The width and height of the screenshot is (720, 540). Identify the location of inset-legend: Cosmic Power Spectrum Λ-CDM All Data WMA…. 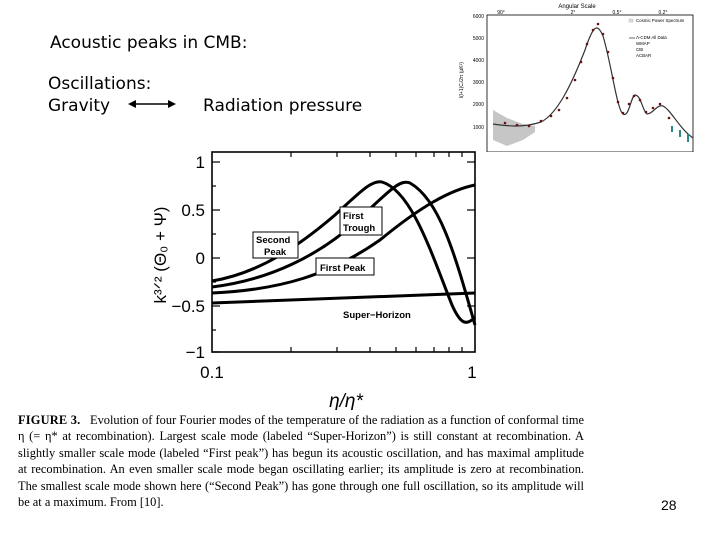
(656, 38).